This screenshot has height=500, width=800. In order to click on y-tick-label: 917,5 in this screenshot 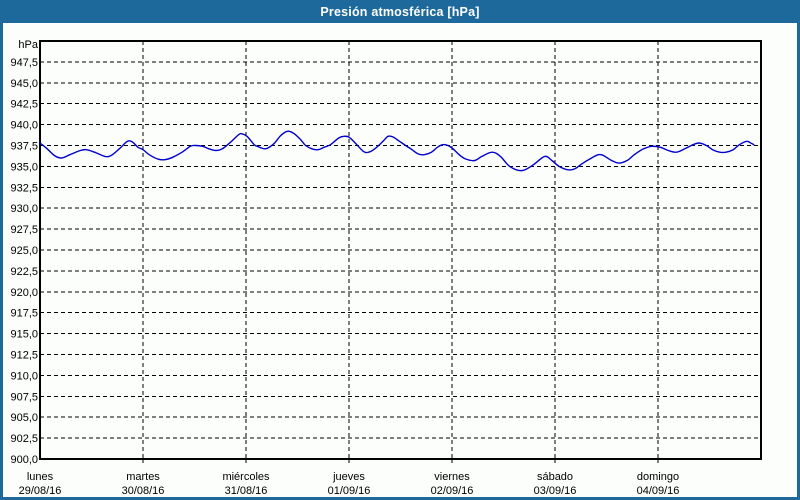, I will do `click(24, 314)`.